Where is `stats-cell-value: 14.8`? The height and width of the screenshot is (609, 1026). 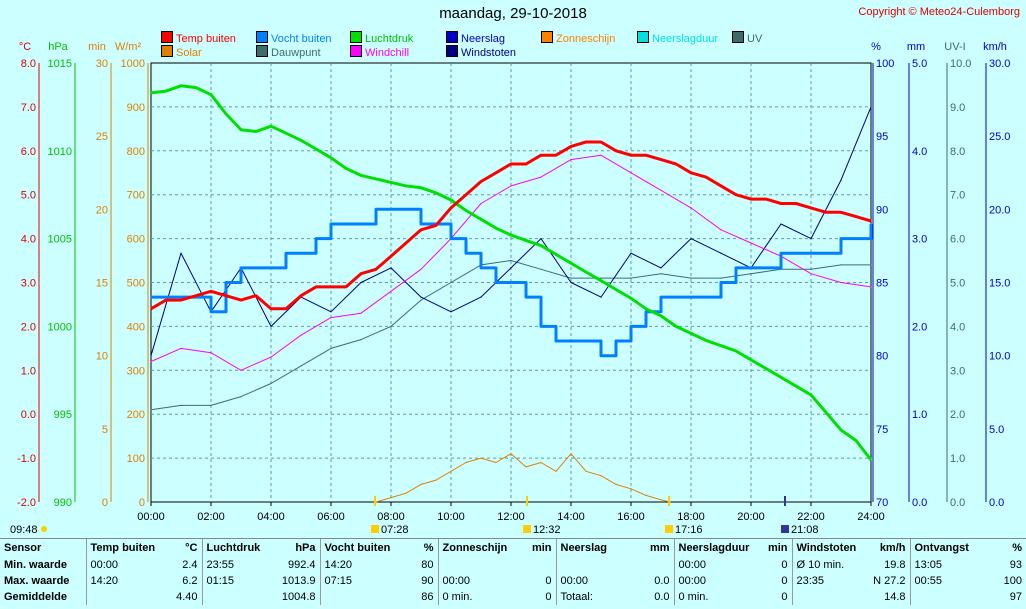
stats-cell-value: 14.8 is located at coordinates (895, 597).